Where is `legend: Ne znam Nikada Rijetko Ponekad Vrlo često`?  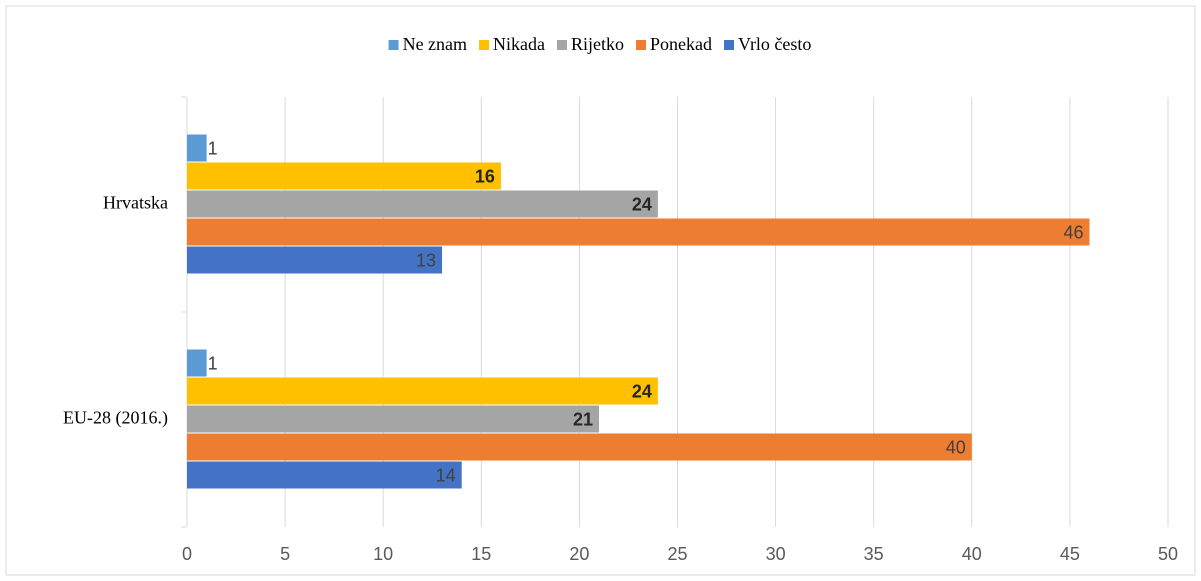
legend: Ne znam Nikada Rijetko Ponekad Vrlo često is located at coordinates (599, 44).